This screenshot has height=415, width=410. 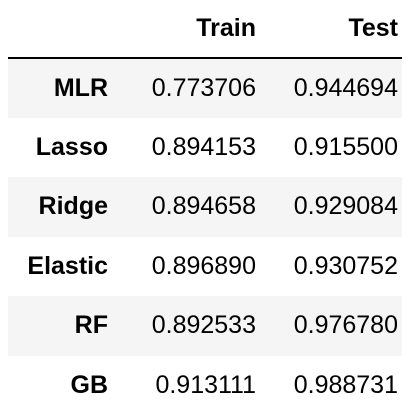 I want to click on header-row: Train Test, so click(x=205, y=29).